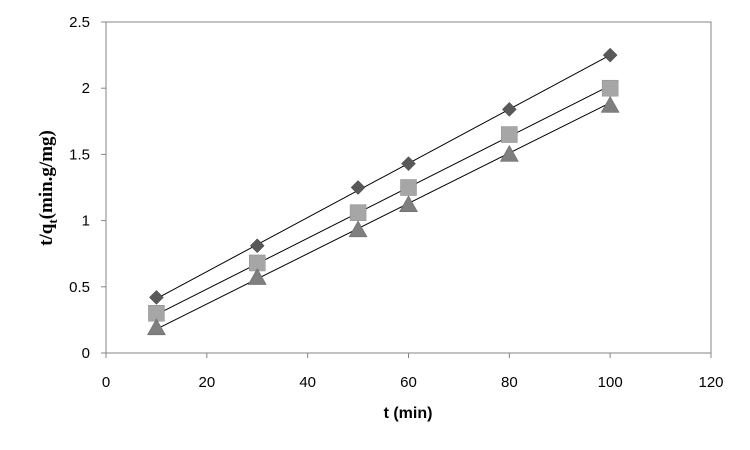  What do you see at coordinates (408, 382) in the screenshot?
I see `x-tick-label: 60` at bounding box center [408, 382].